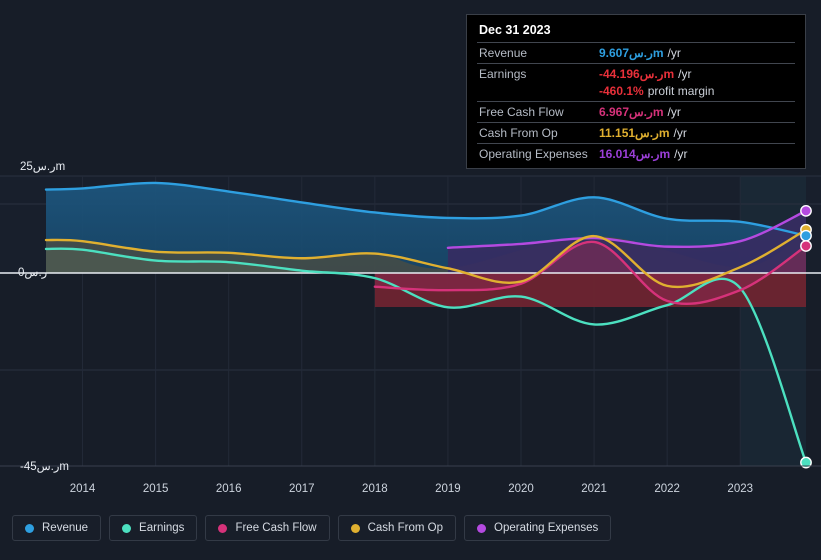 The image size is (821, 560). What do you see at coordinates (162, 528) in the screenshot?
I see `legend-item-label: Earnings` at bounding box center [162, 528].